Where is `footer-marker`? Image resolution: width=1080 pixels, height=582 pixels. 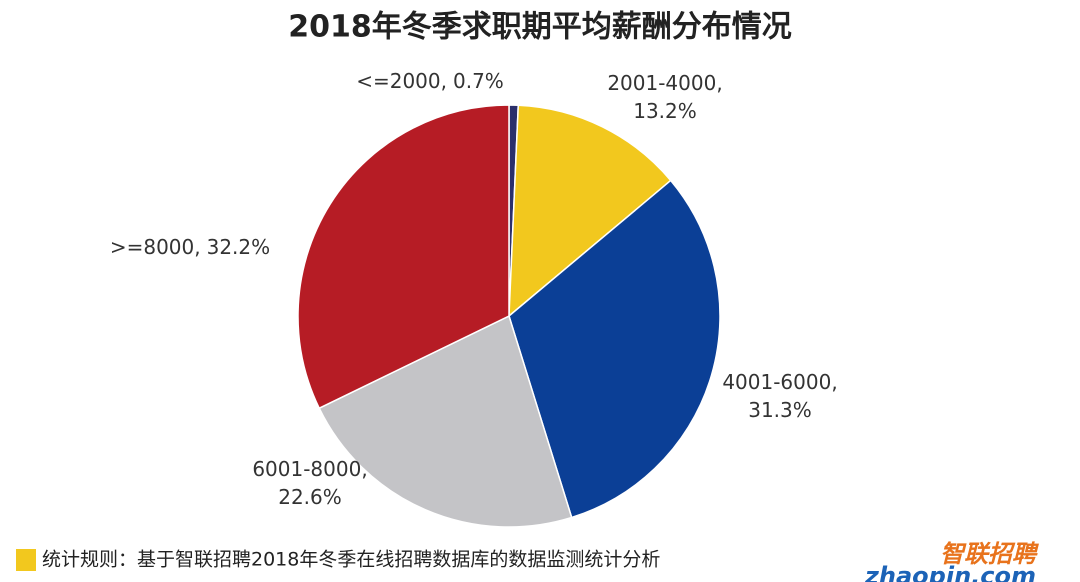 footer-marker is located at coordinates (26, 560).